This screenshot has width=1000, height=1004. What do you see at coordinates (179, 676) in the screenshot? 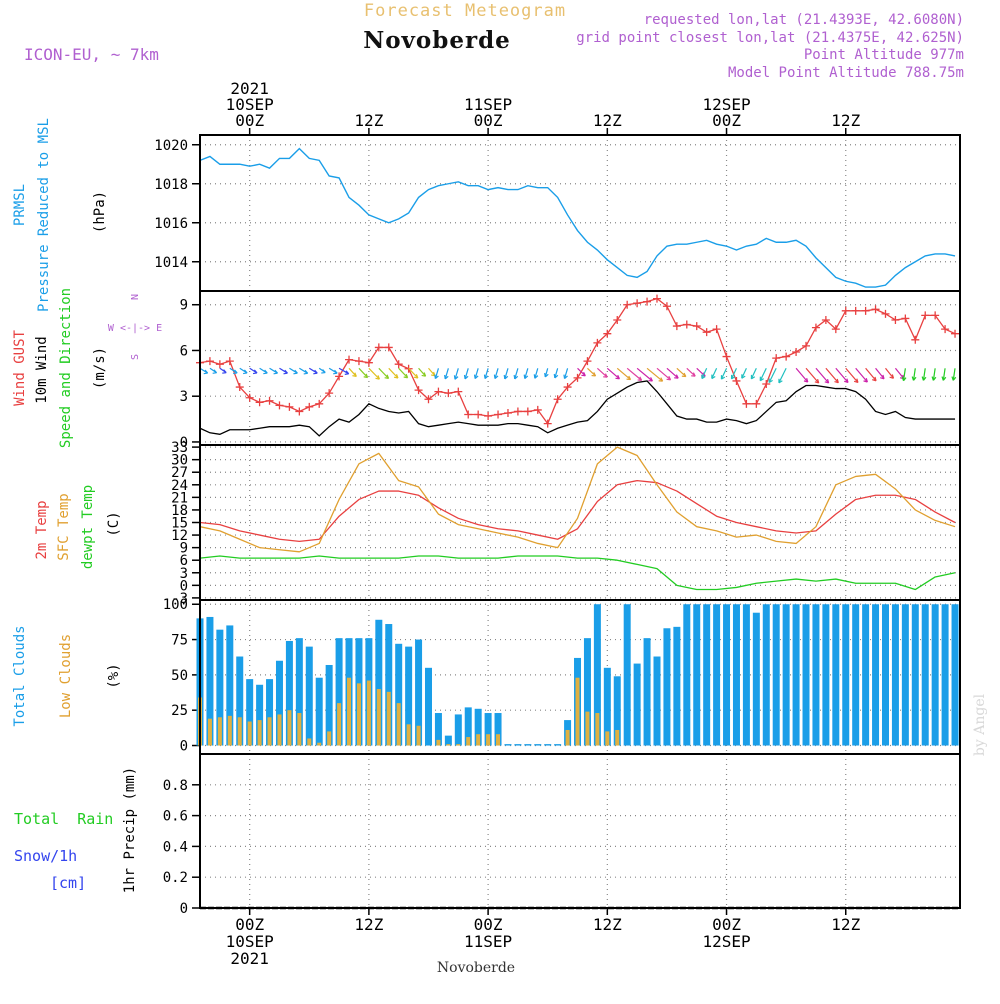
I see `y-tick-label: 50` at bounding box center [179, 676].